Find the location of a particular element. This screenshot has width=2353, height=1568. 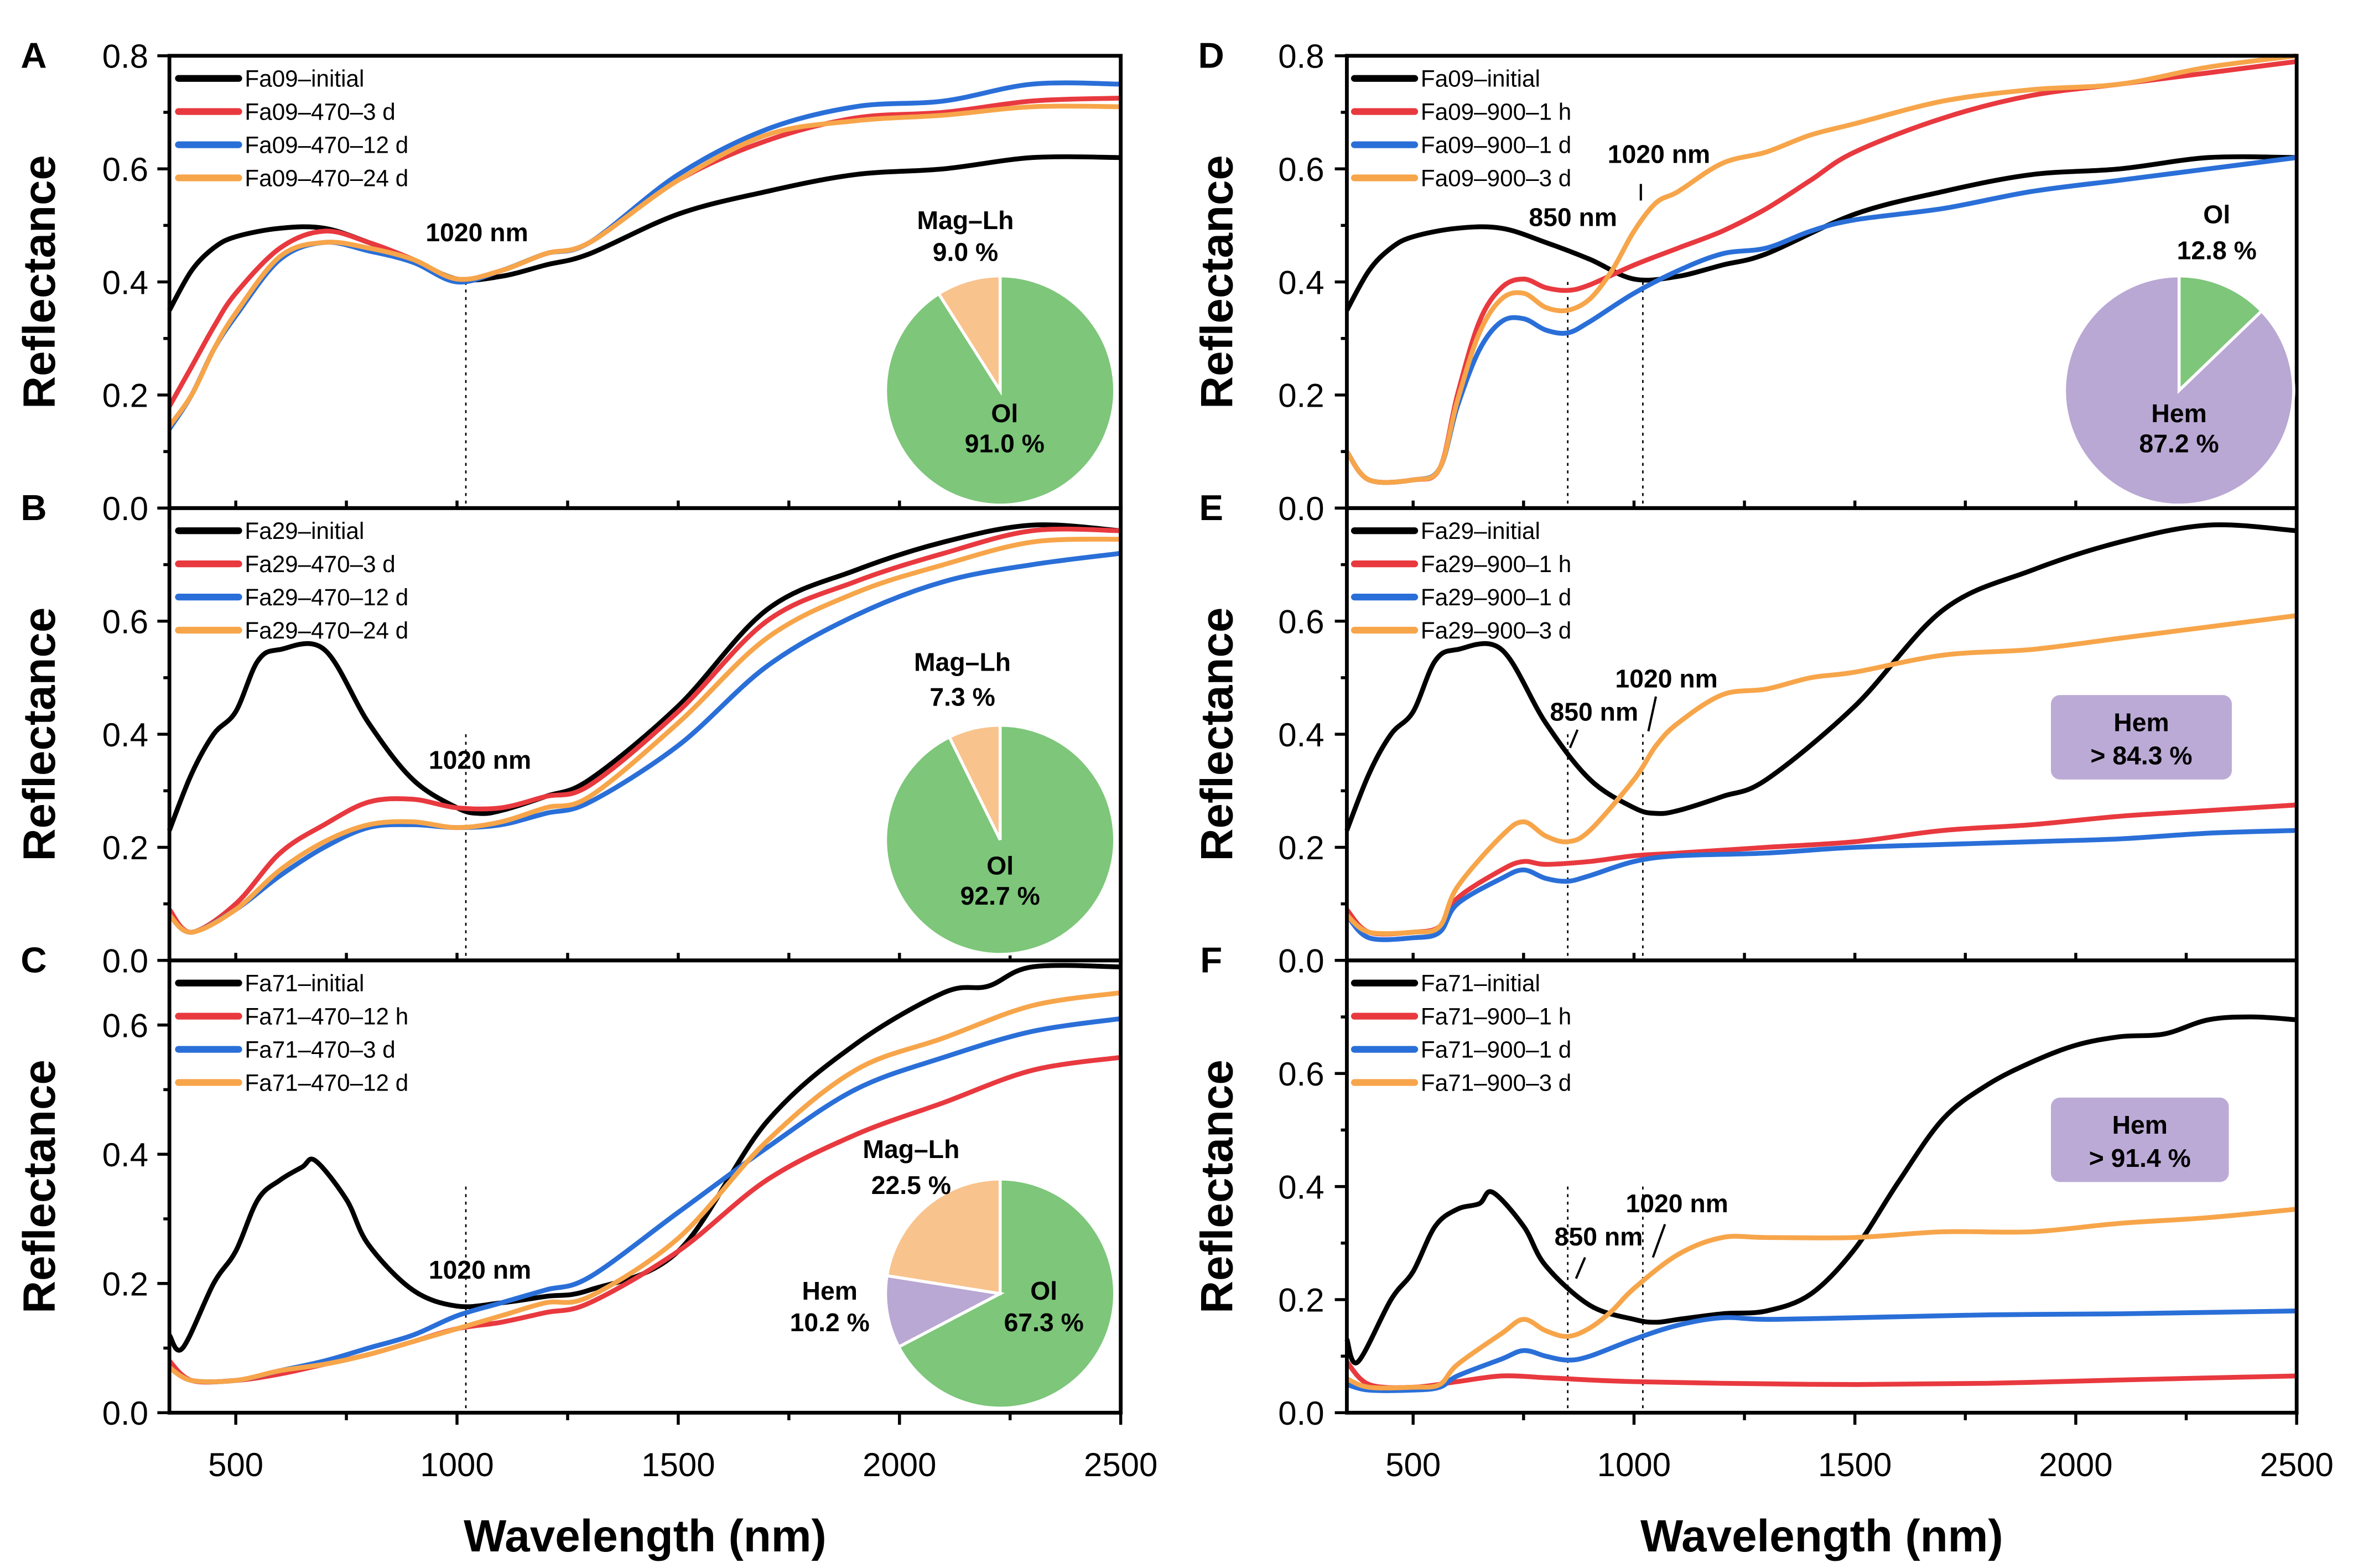

panel-label: D is located at coordinates (1211, 56).